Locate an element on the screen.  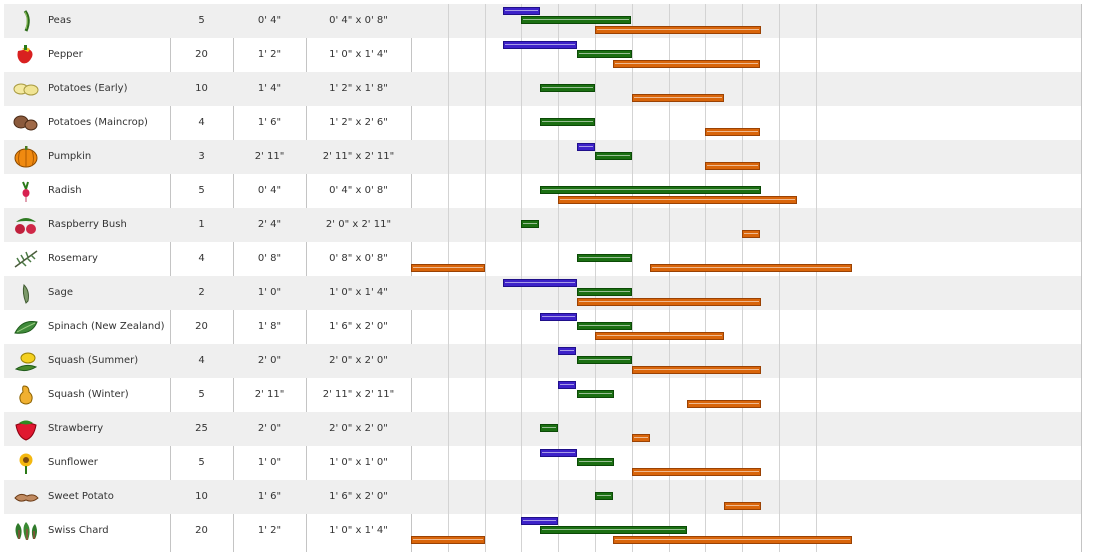
peas-icon is located at coordinates (26, 21).